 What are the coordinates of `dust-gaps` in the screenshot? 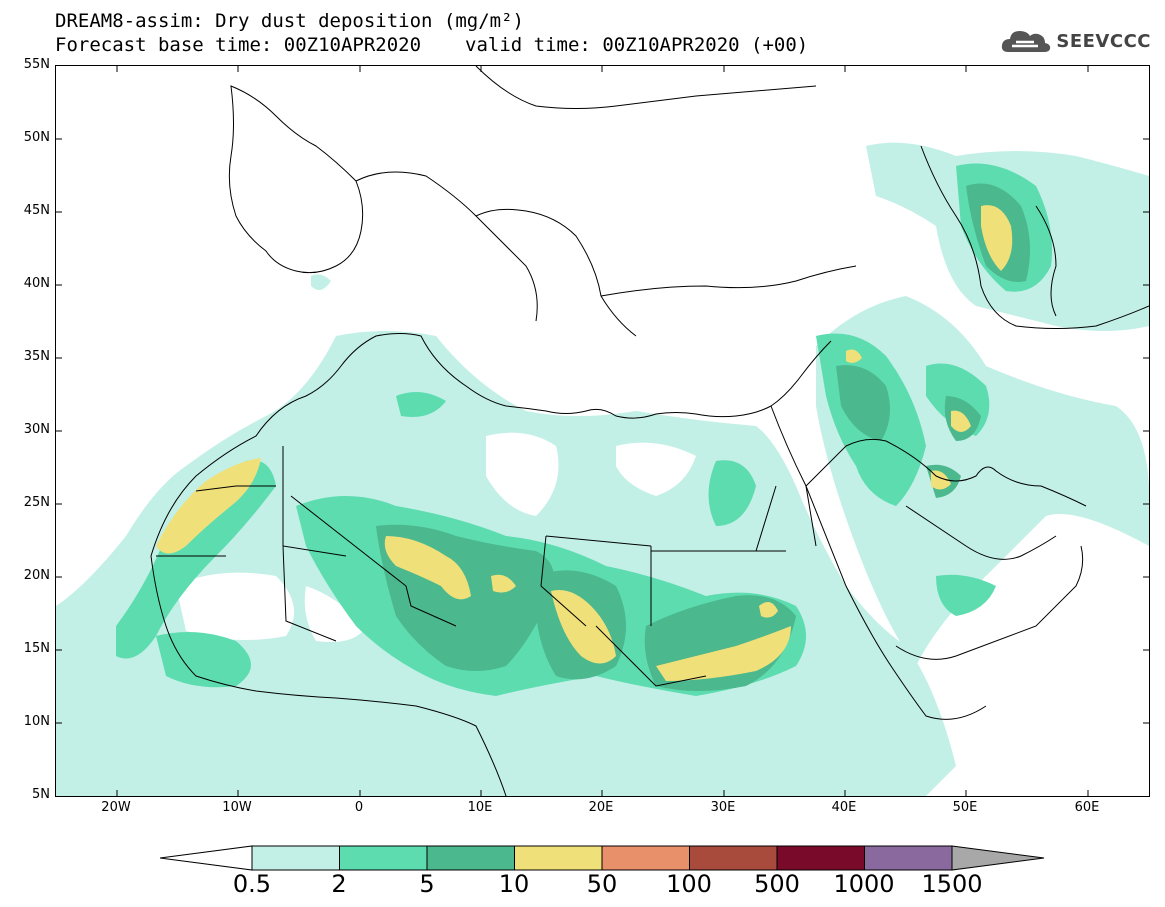 It's located at (476, 512).